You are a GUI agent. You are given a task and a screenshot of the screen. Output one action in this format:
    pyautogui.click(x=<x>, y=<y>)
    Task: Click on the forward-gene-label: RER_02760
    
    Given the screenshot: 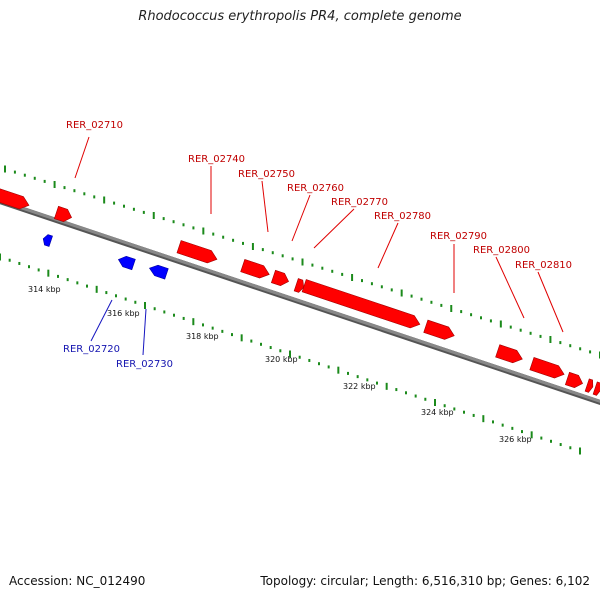 What is the action you would take?
    pyautogui.click(x=315, y=188)
    